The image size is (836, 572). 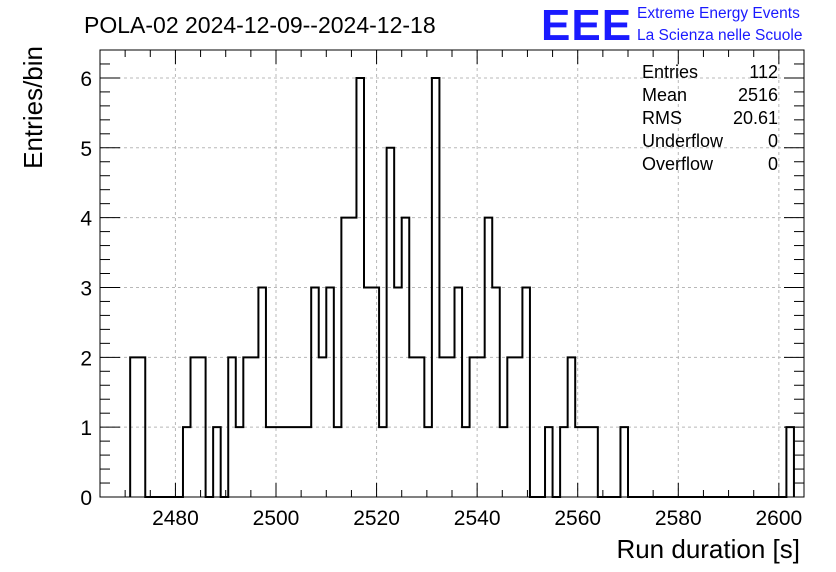 I want to click on stats-value: 2516, so click(x=758, y=95).